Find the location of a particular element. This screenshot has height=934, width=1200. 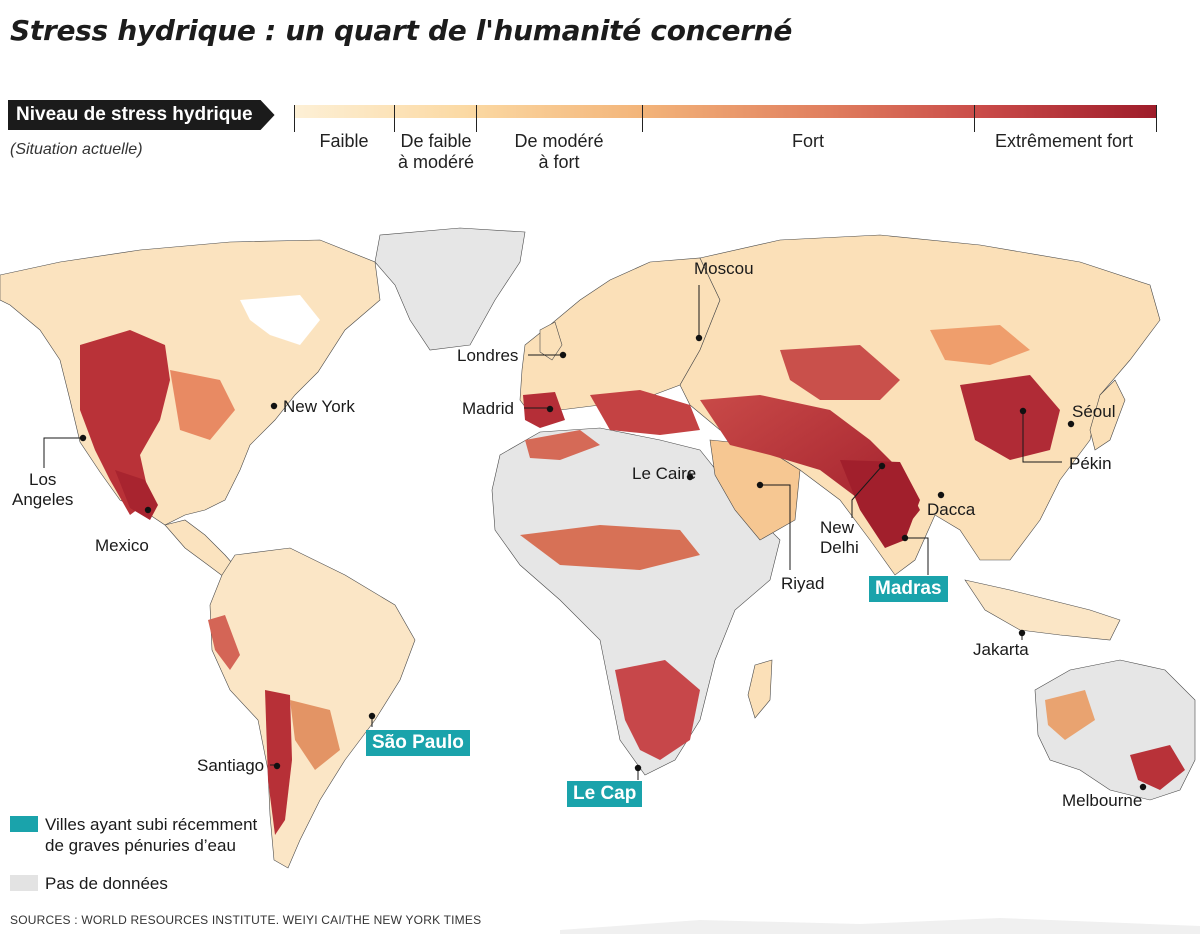

indonesia-landmass is located at coordinates (1042, 610).